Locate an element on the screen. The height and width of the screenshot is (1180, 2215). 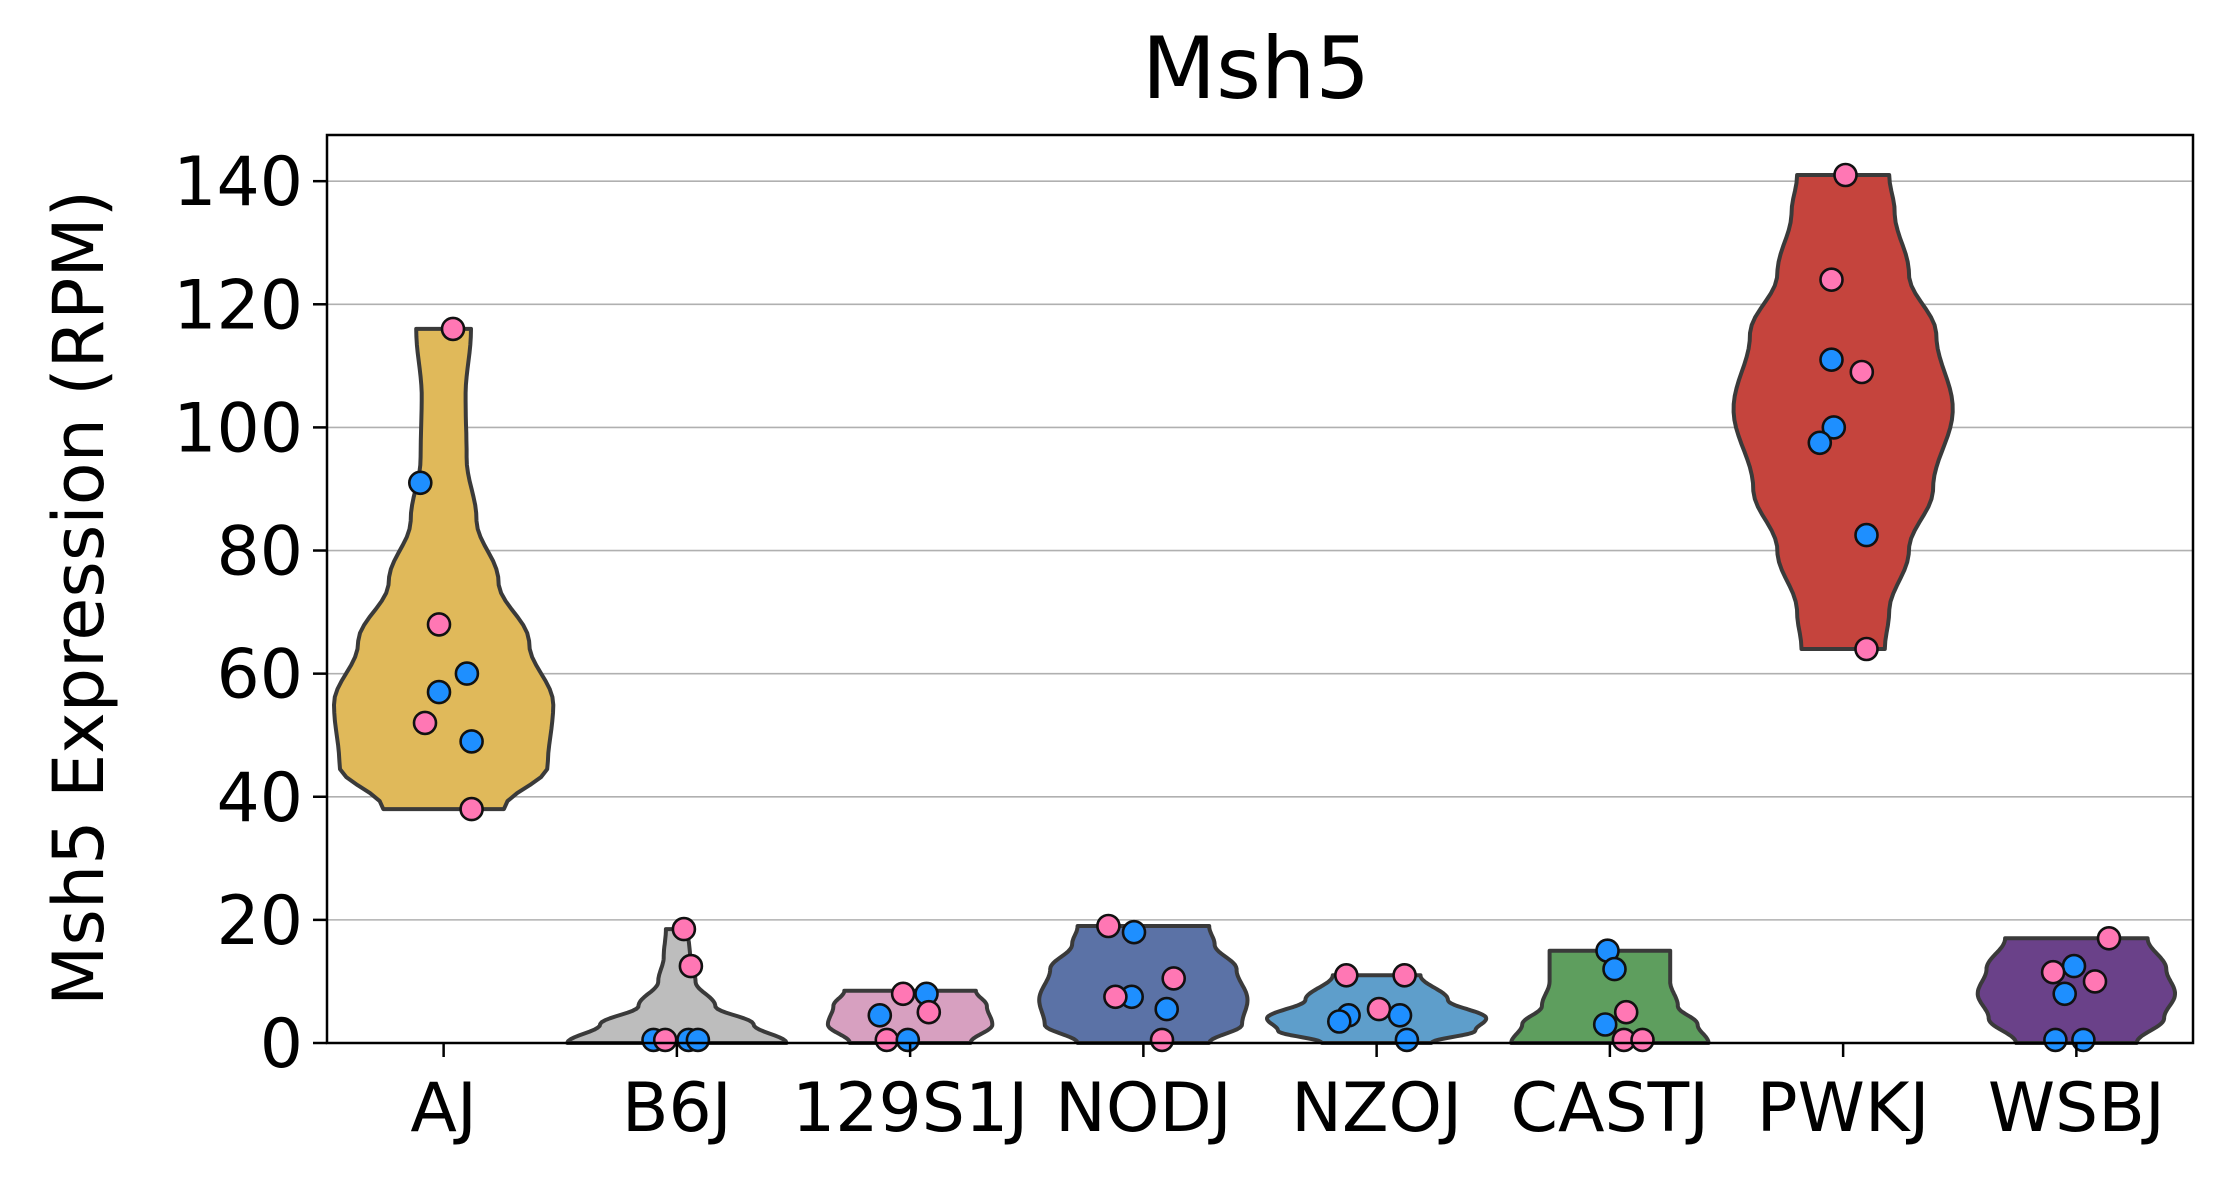
x-tick-label: WSBJ is located at coordinates (2076, 1108).